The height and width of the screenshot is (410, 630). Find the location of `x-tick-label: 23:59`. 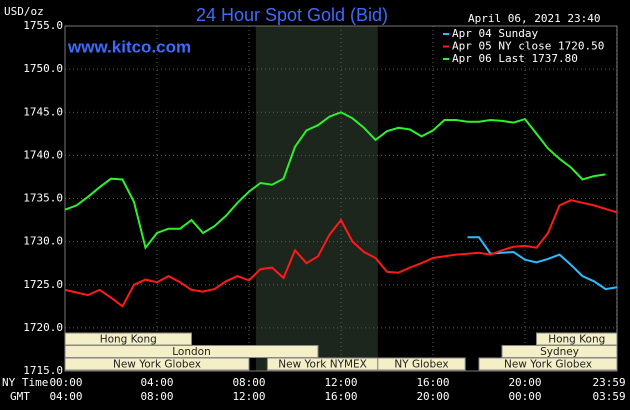

x-tick-label: 23:59 is located at coordinates (608, 382).